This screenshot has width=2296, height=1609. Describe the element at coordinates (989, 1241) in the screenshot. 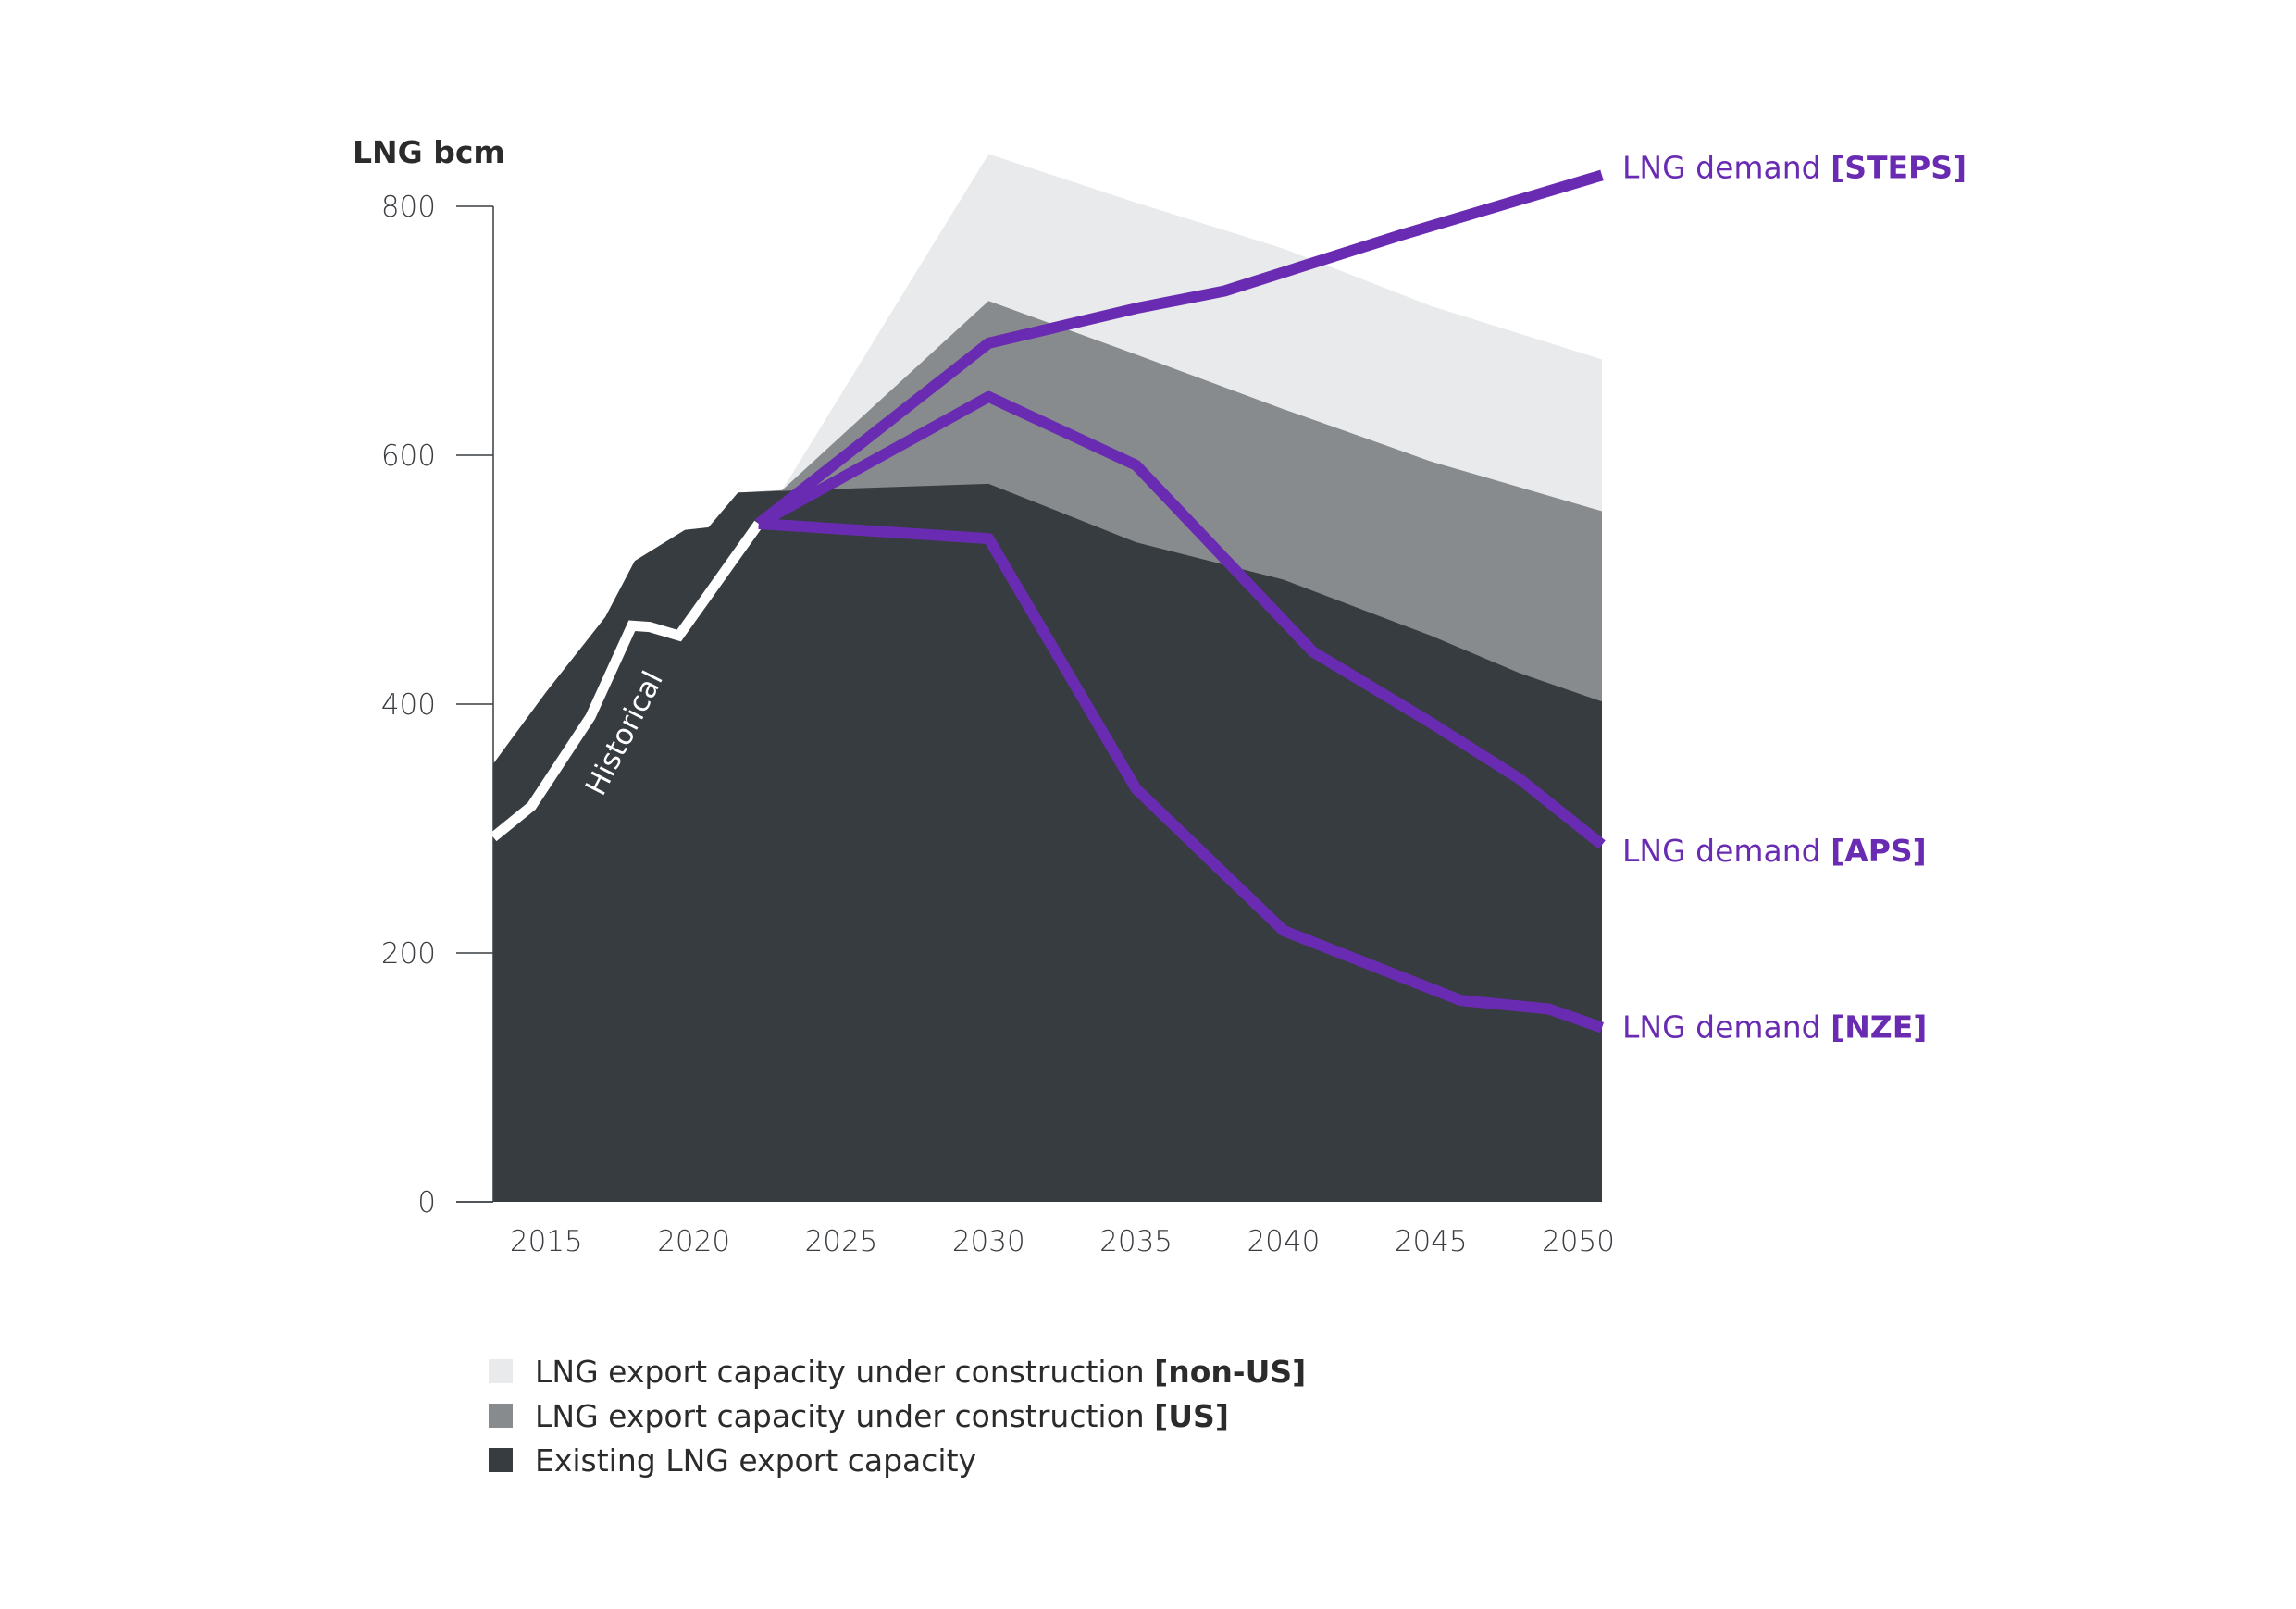

I see `x-tick-label: 2030` at that location.